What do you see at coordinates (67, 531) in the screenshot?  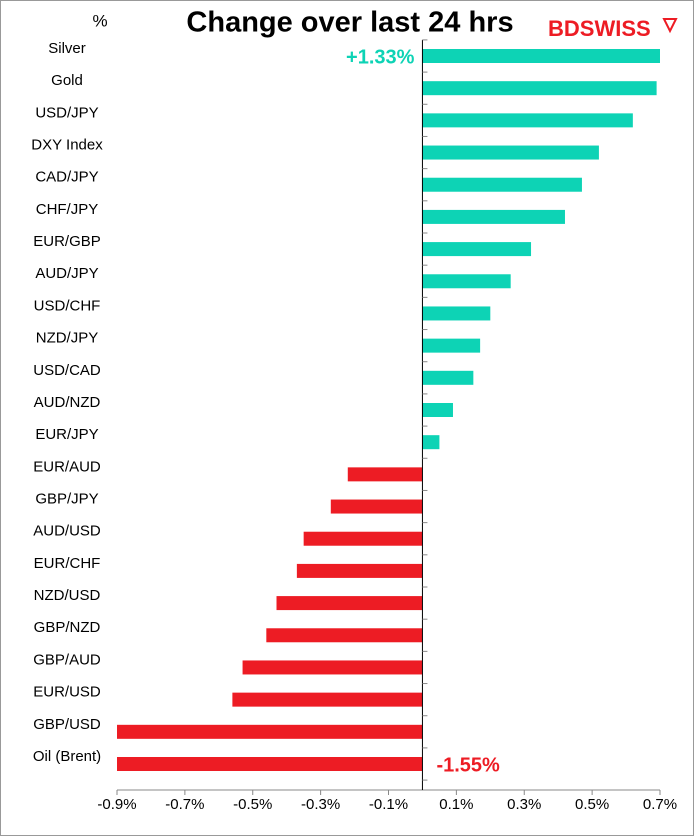 I see `y-tick-label: AUD/USD` at bounding box center [67, 531].